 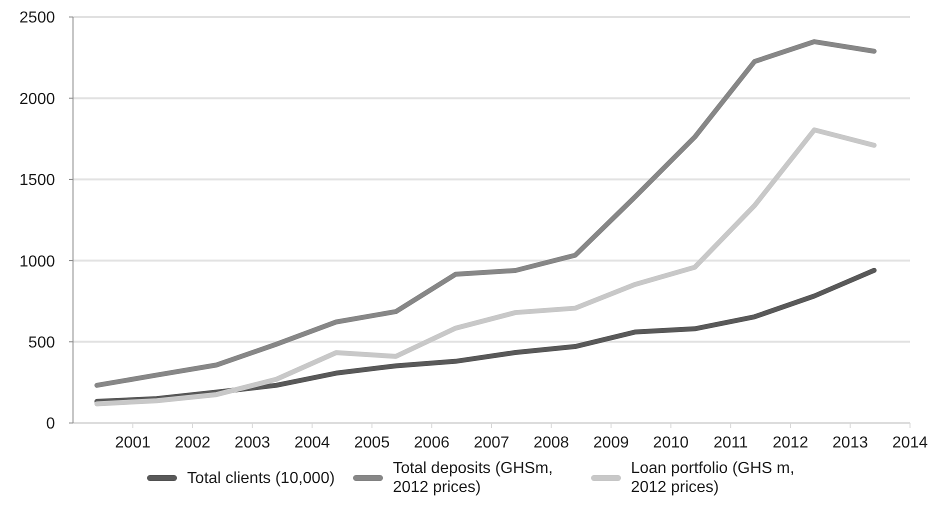 What do you see at coordinates (312, 443) in the screenshot?
I see `x-tick-label: 2004` at bounding box center [312, 443].